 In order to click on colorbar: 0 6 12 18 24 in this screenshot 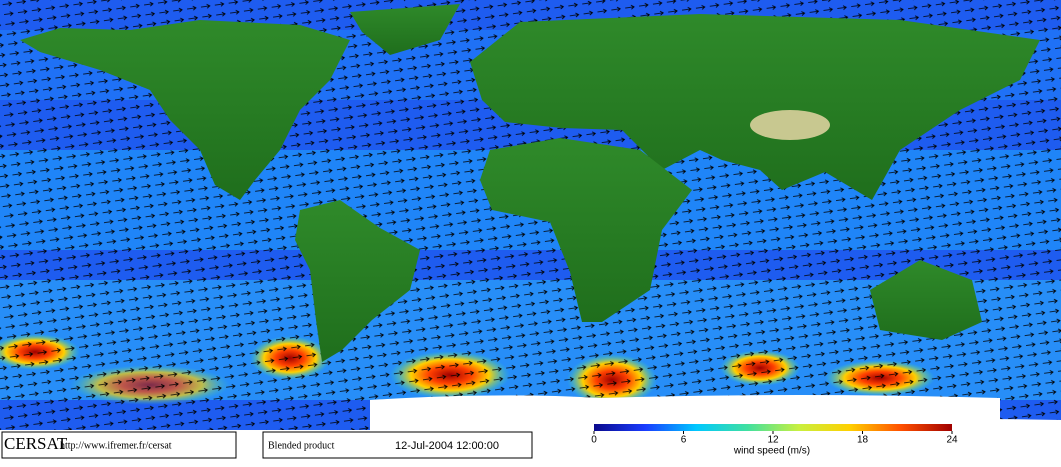, I will do `click(774, 435)`.